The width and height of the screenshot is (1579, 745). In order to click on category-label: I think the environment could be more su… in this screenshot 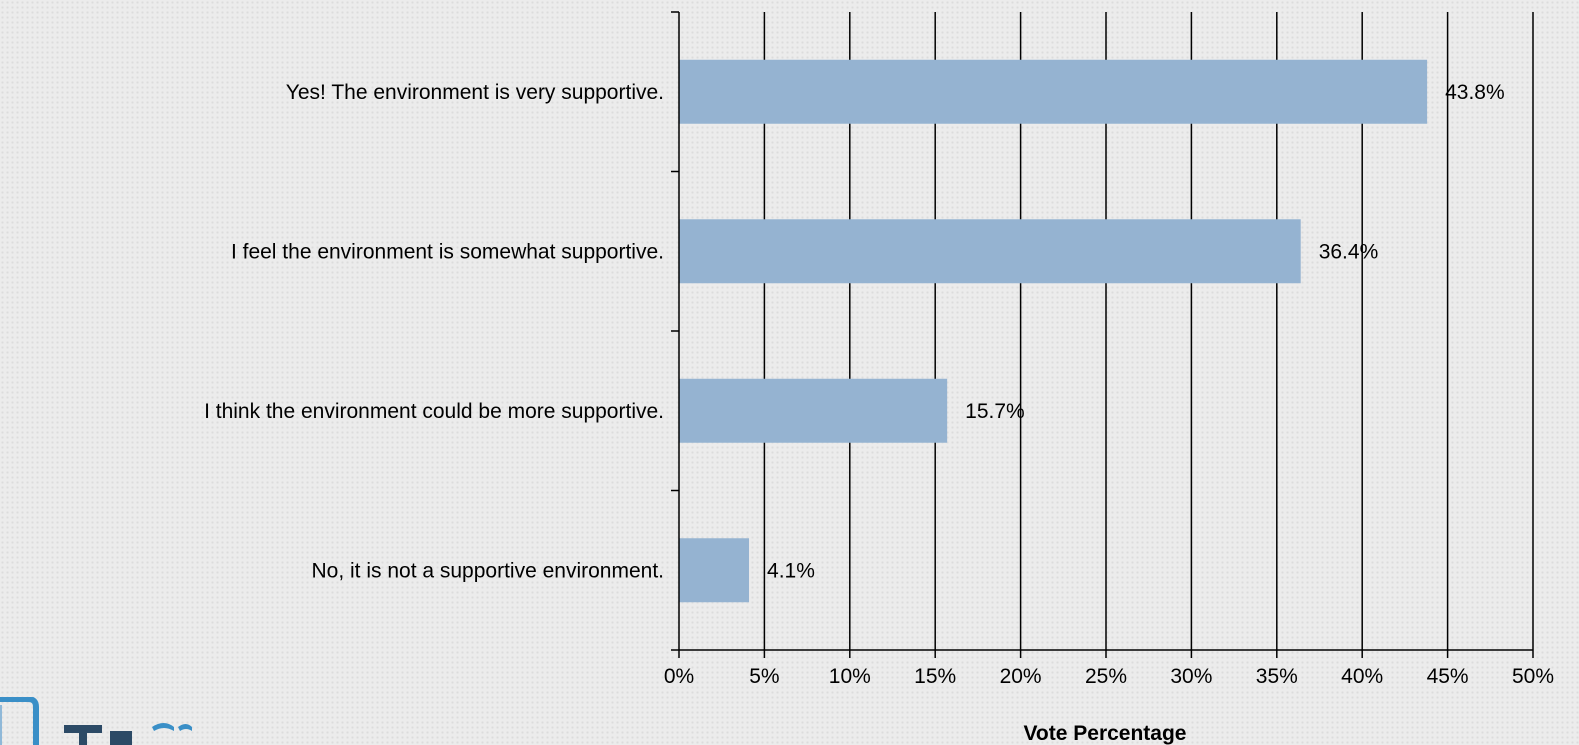, I will do `click(434, 411)`.